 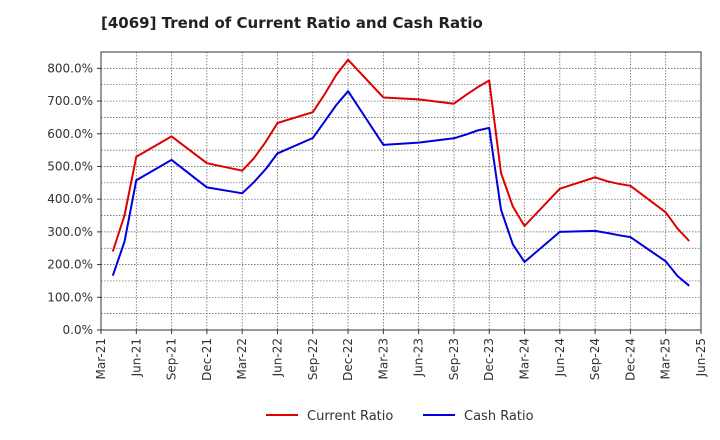 What do you see at coordinates (207, 359) in the screenshot?
I see `x-tick-label: Dec-21` at bounding box center [207, 359].